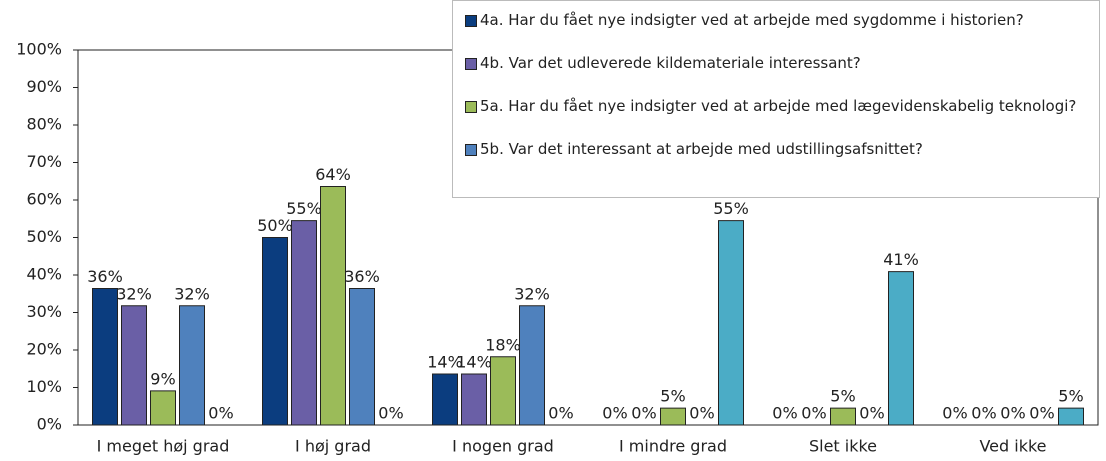 This screenshot has height=461, width=1106. What do you see at coordinates (673, 446) in the screenshot?
I see `x-tick-label: I mindre grad` at bounding box center [673, 446].